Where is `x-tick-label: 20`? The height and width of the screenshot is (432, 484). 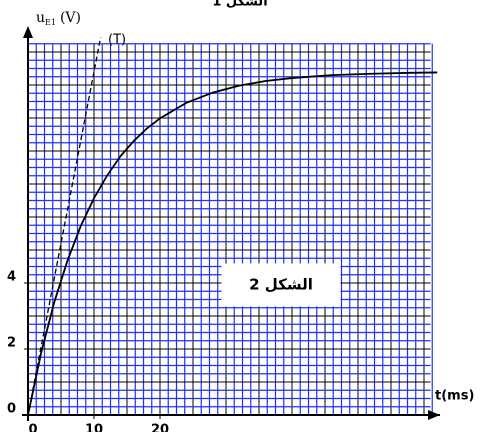
x-tick-label: 20 is located at coordinates (160, 427).